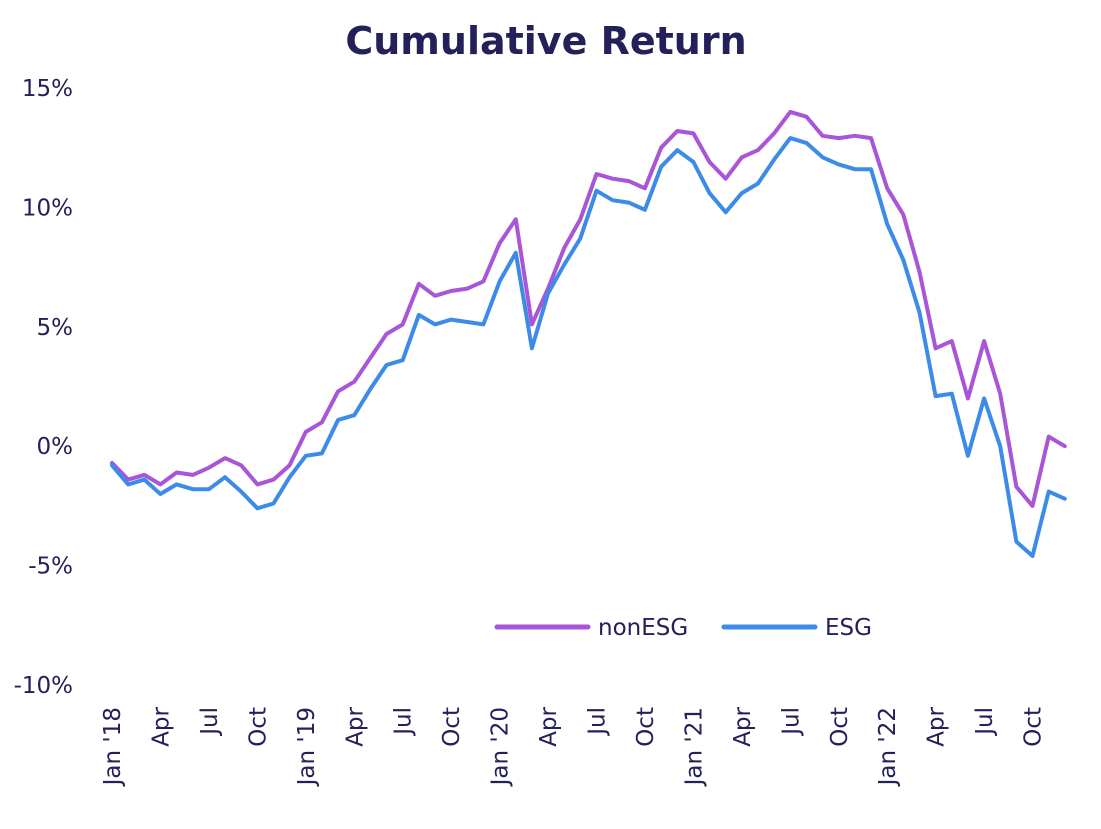 This screenshot has height=829, width=1101. What do you see at coordinates (643, 628) in the screenshot?
I see `legend-label-nonesg: nonESG` at bounding box center [643, 628].